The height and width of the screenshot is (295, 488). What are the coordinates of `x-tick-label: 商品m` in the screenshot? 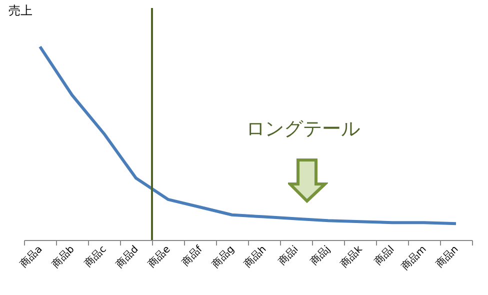 It's located at (414, 258).